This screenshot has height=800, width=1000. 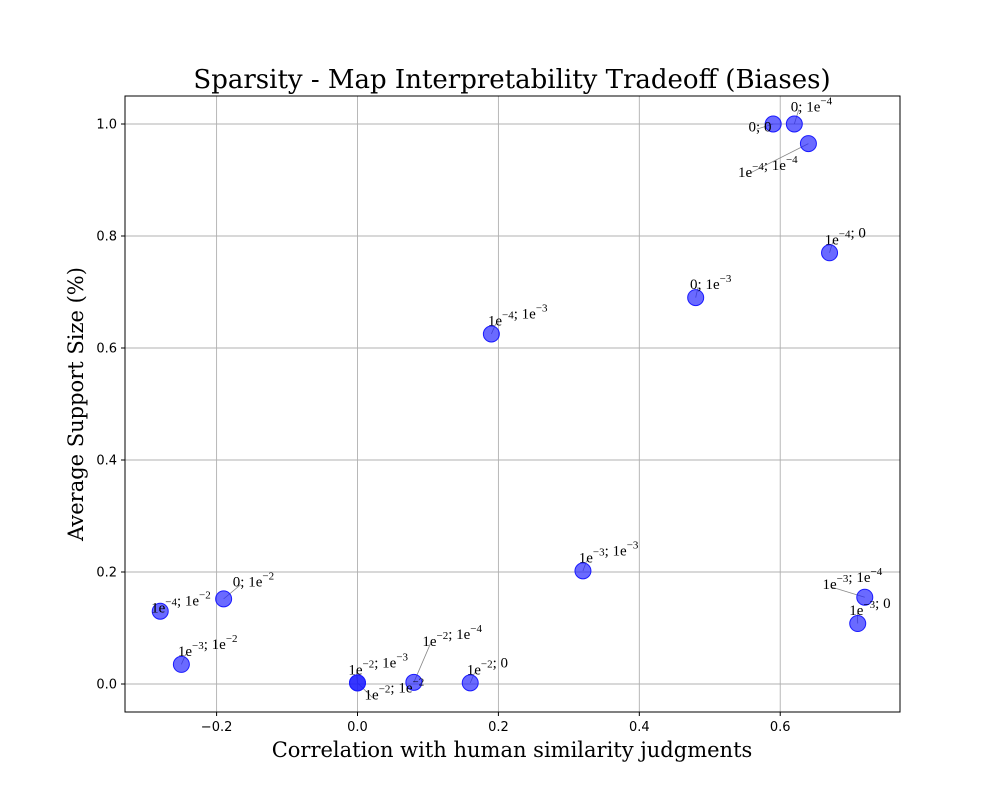 I want to click on point-annotation: 1e−2; 1e−2, so click(x=395, y=690).